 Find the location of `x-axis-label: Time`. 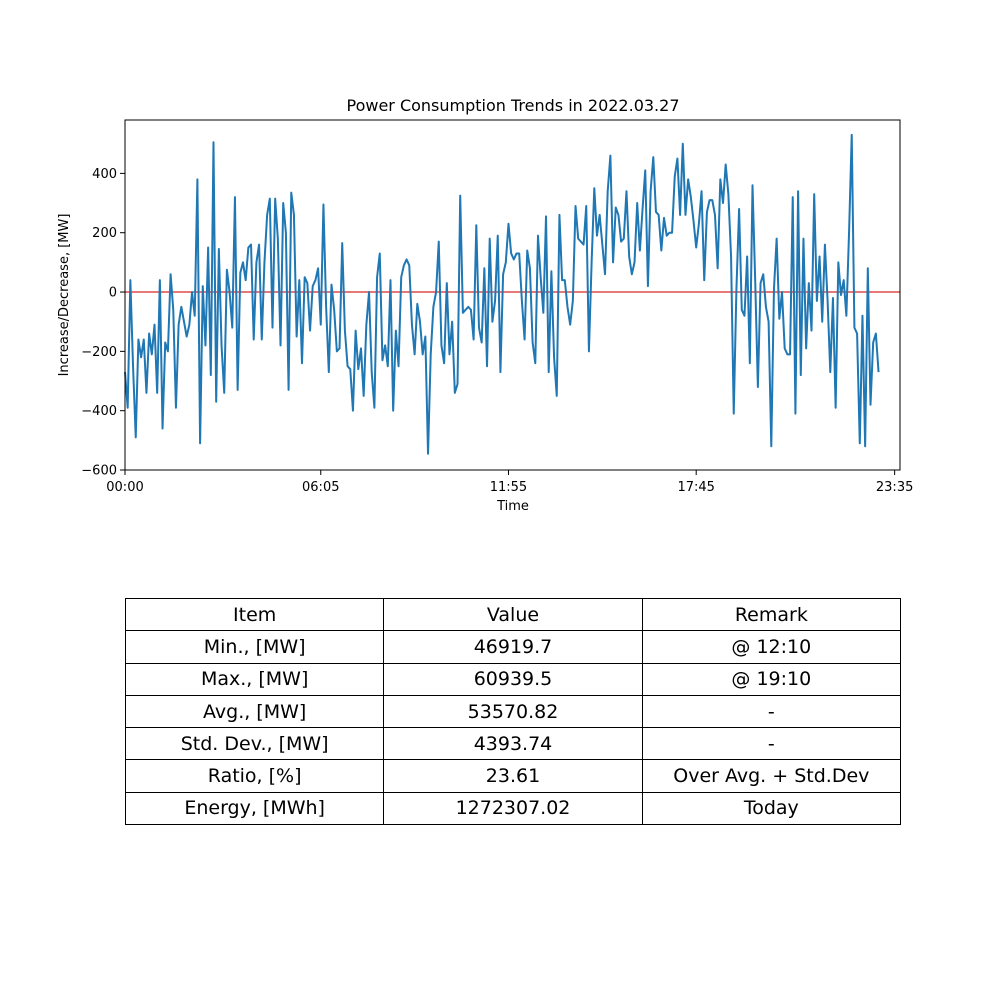

x-axis-label: Time is located at coordinates (512, 506).